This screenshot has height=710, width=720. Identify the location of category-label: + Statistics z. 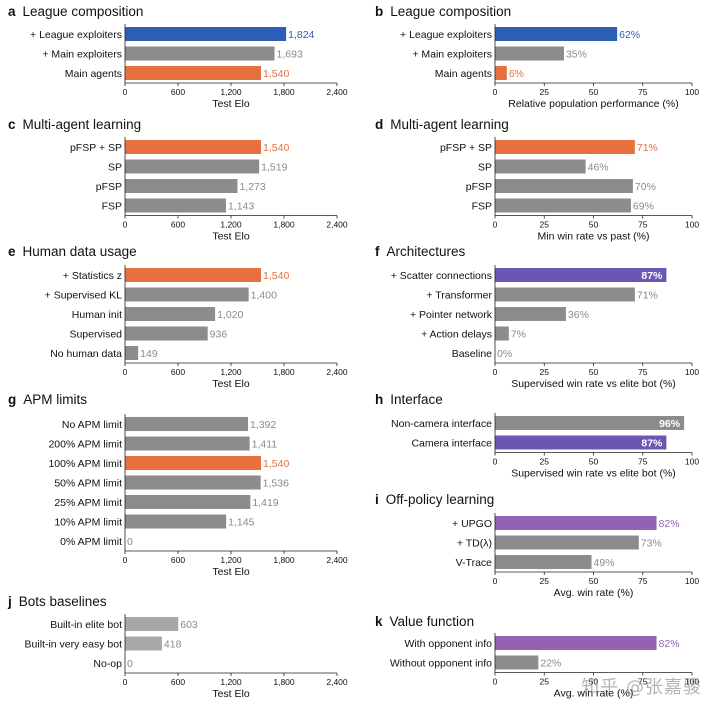
(92, 276).